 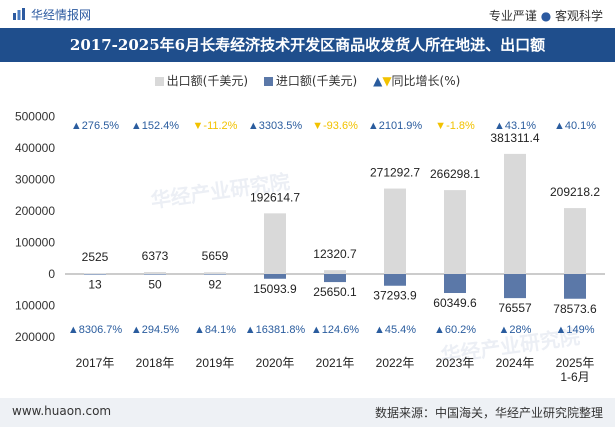 I want to click on export-growth-label: ▲152.4%, so click(x=155, y=126).